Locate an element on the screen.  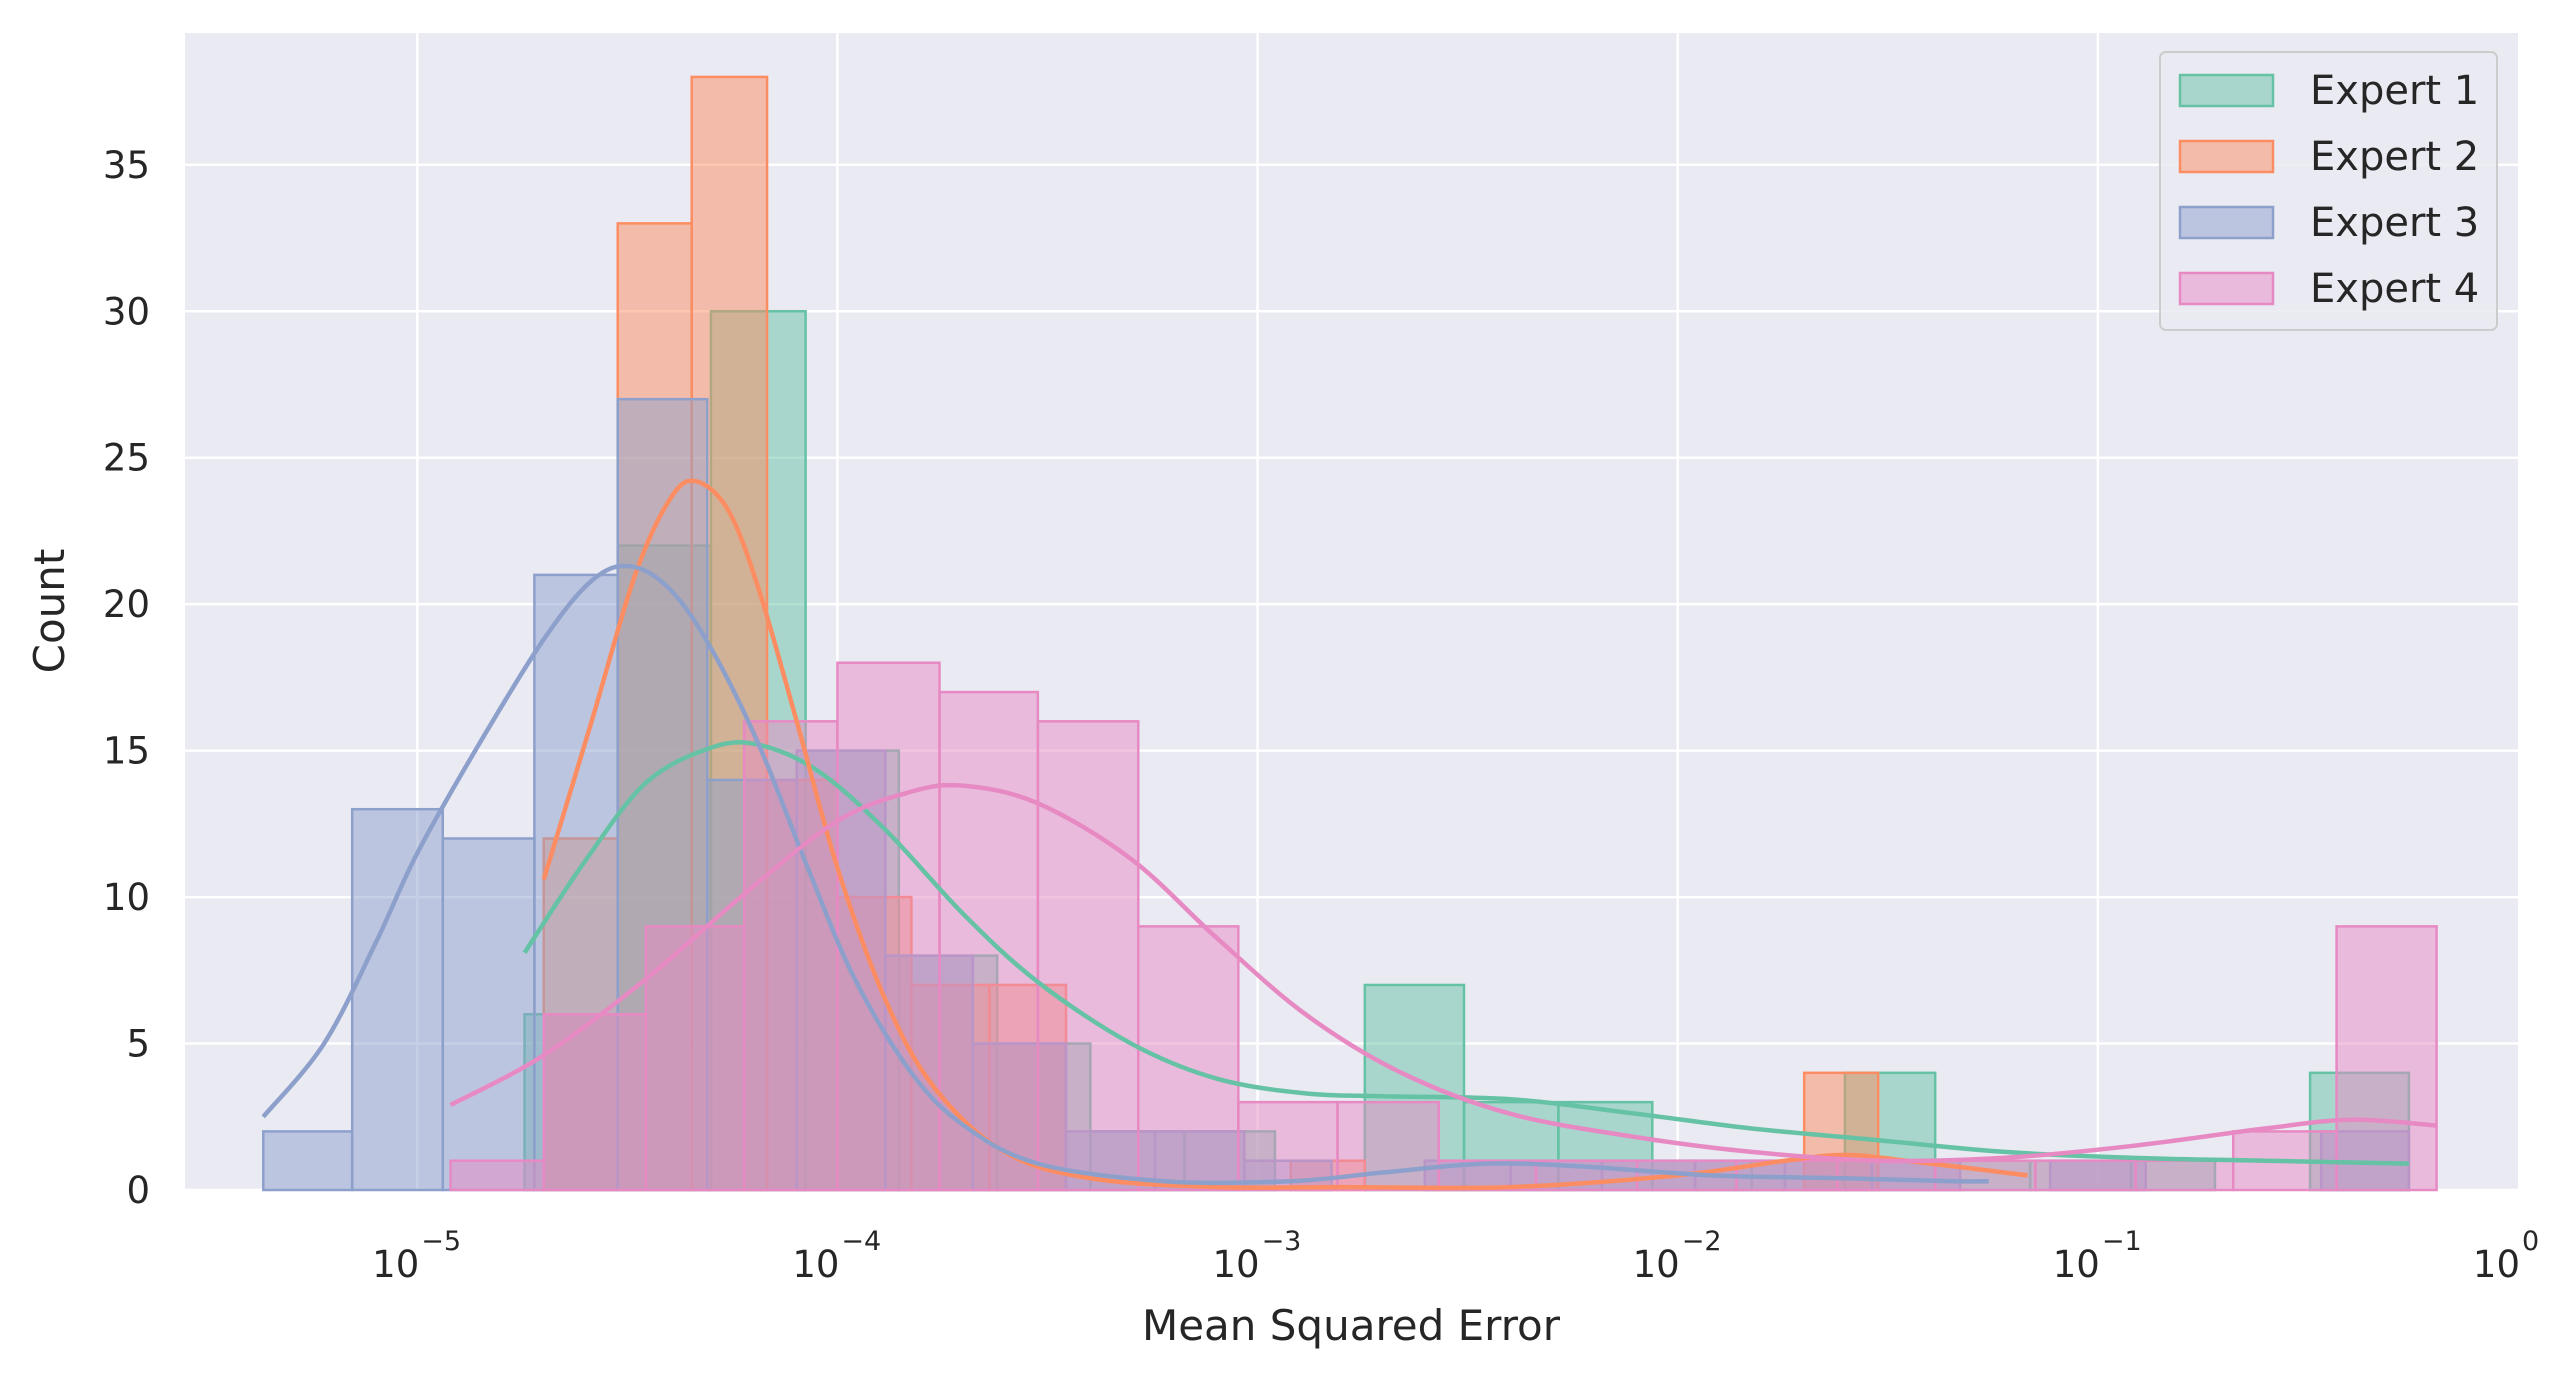
x-tick-label: 10⁰ is located at coordinates (2506, 1256).